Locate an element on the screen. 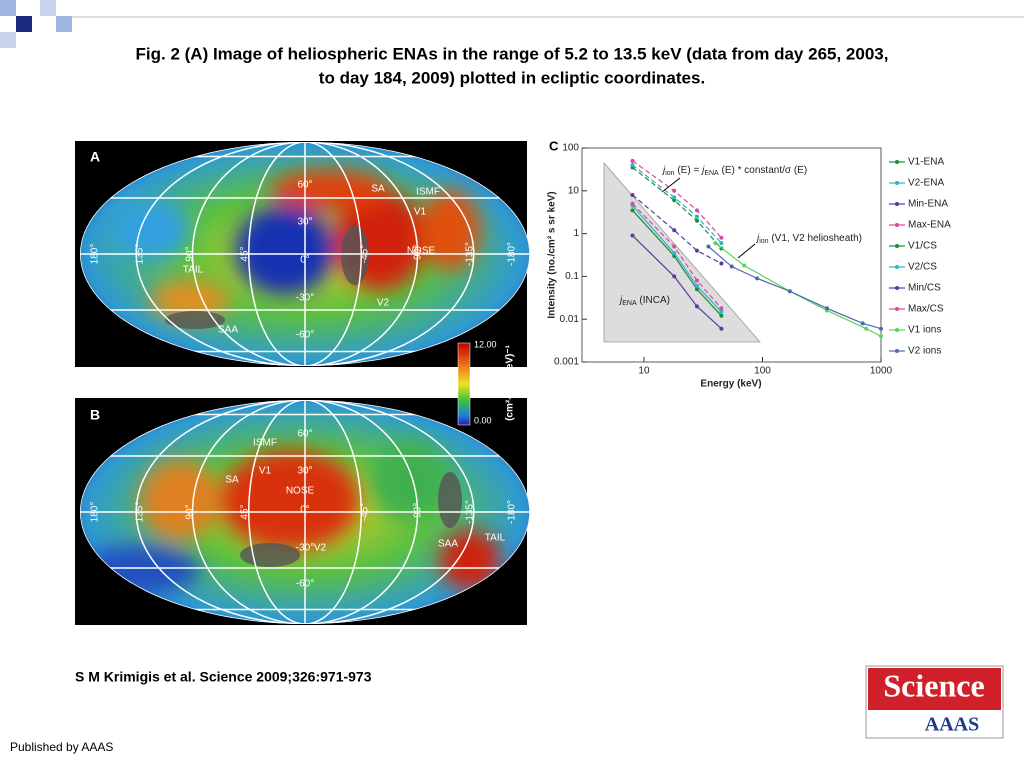 This screenshot has width=1024, height=768. colorbar-tick: 0.00 is located at coordinates (483, 420).